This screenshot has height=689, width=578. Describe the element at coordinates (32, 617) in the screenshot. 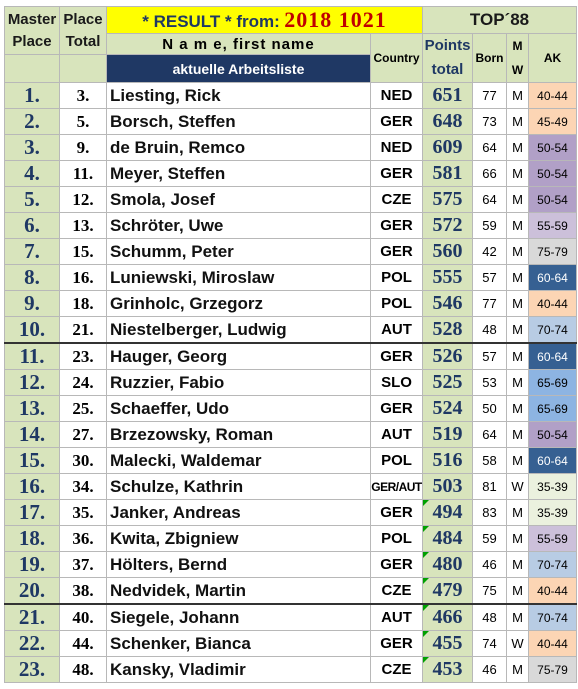

I see `master-place-cell: 21.` at that location.